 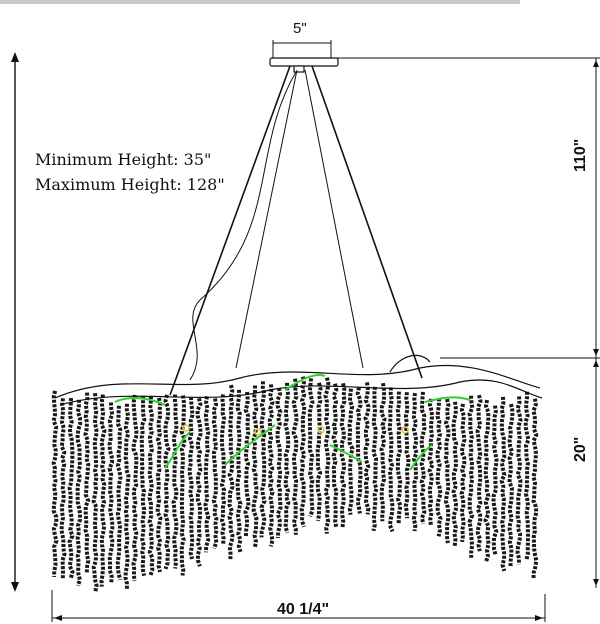 I want to click on overall-width-label: 40 1/4", so click(x=303, y=609).